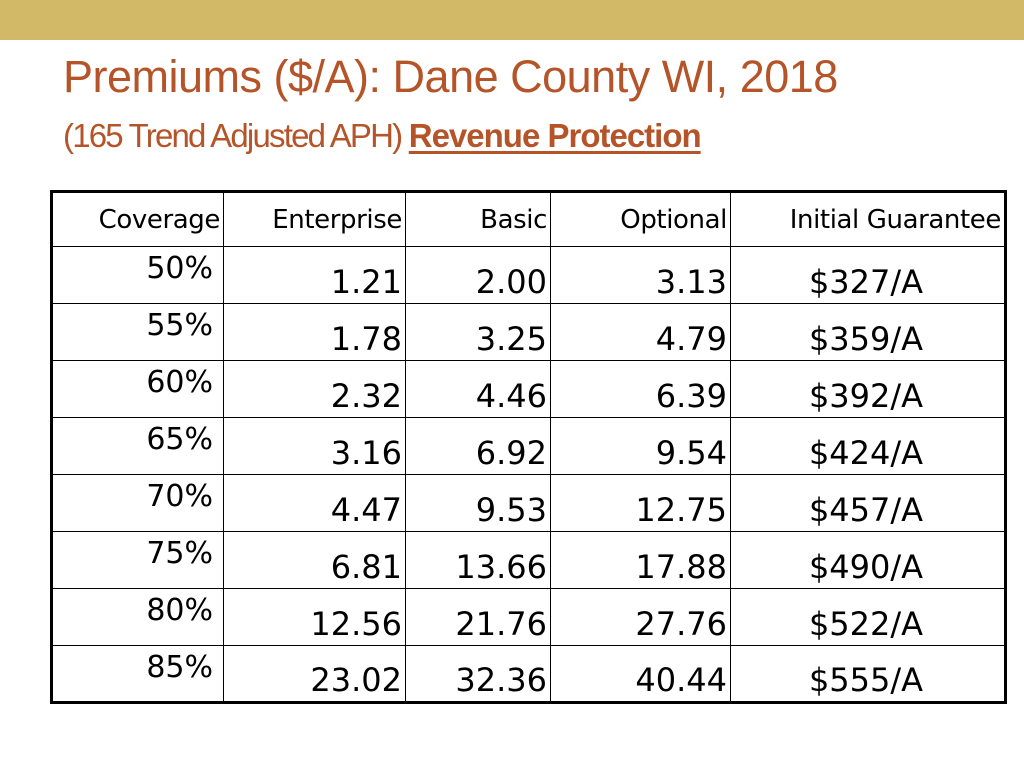  I want to click on table-row: 60% 2.32 4.46 6.39 $392/A, so click(528, 389).